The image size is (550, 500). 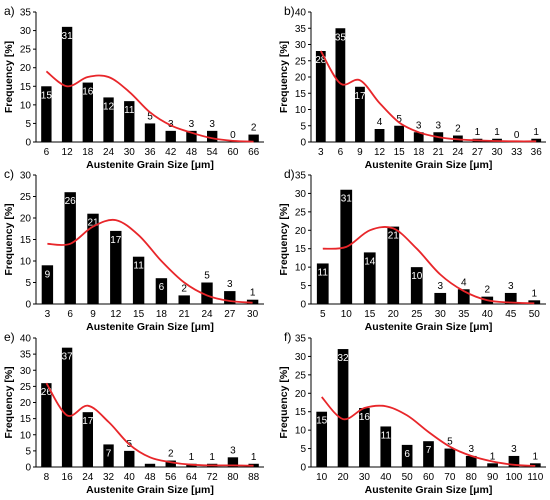 What do you see at coordinates (254, 477) in the screenshot?
I see `x-tick-label: 88` at bounding box center [254, 477].